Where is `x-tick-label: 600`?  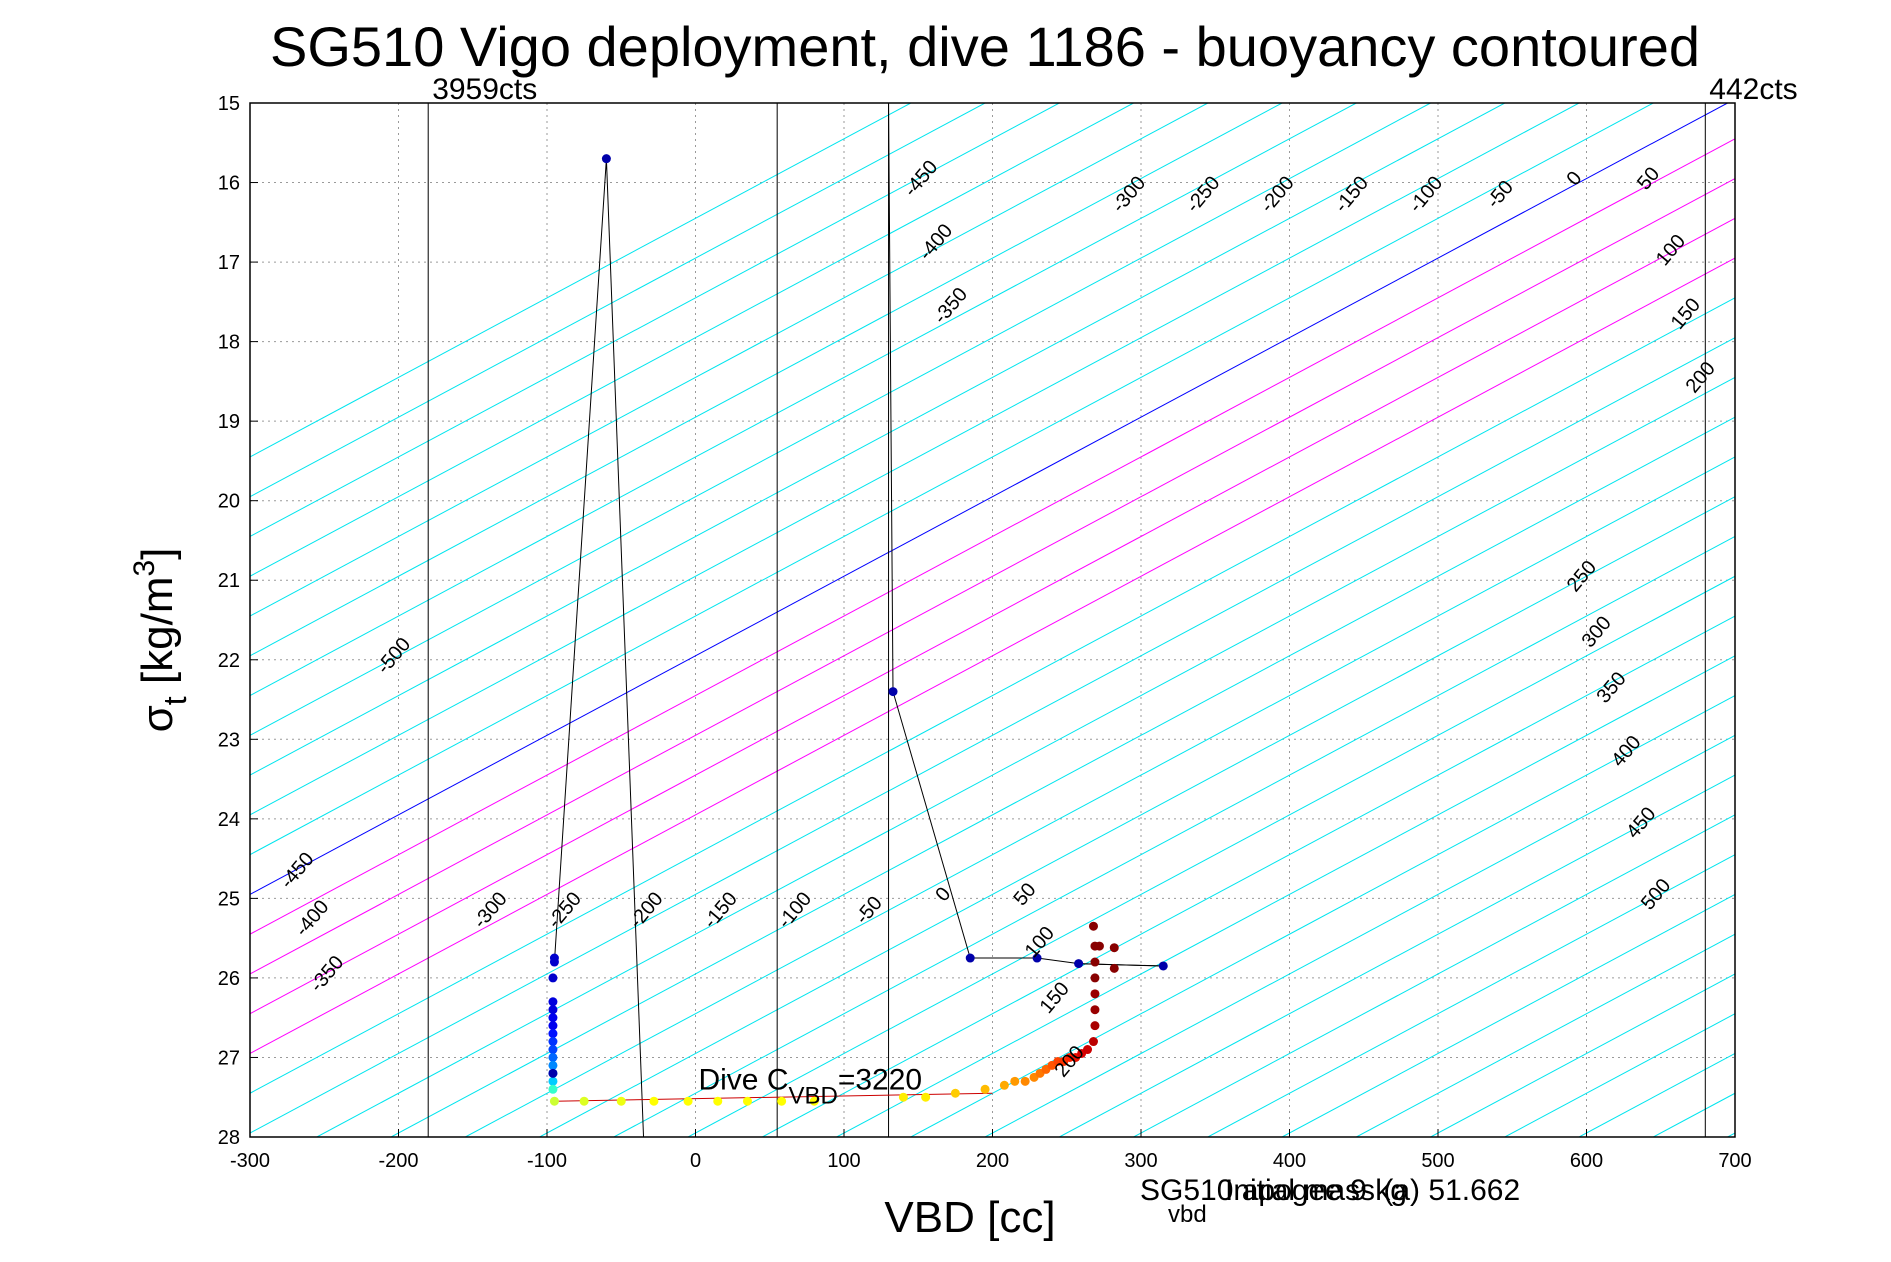 x-tick-label: 600 is located at coordinates (1586, 1161).